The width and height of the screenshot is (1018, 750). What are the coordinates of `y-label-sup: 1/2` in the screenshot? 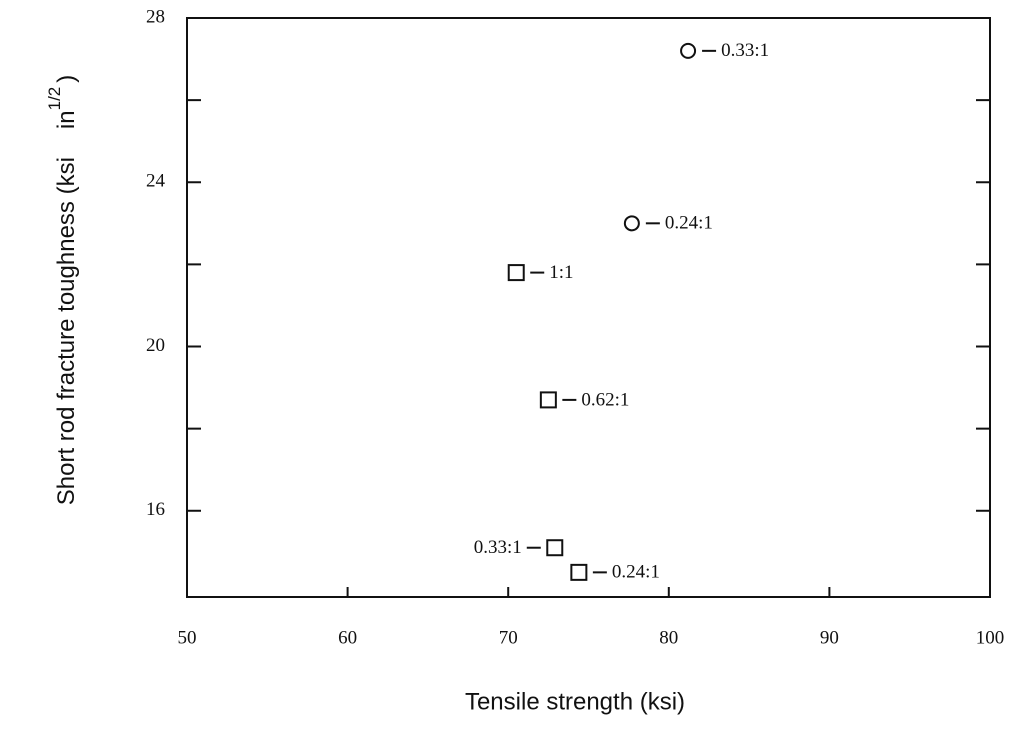 It's located at (54, 99).